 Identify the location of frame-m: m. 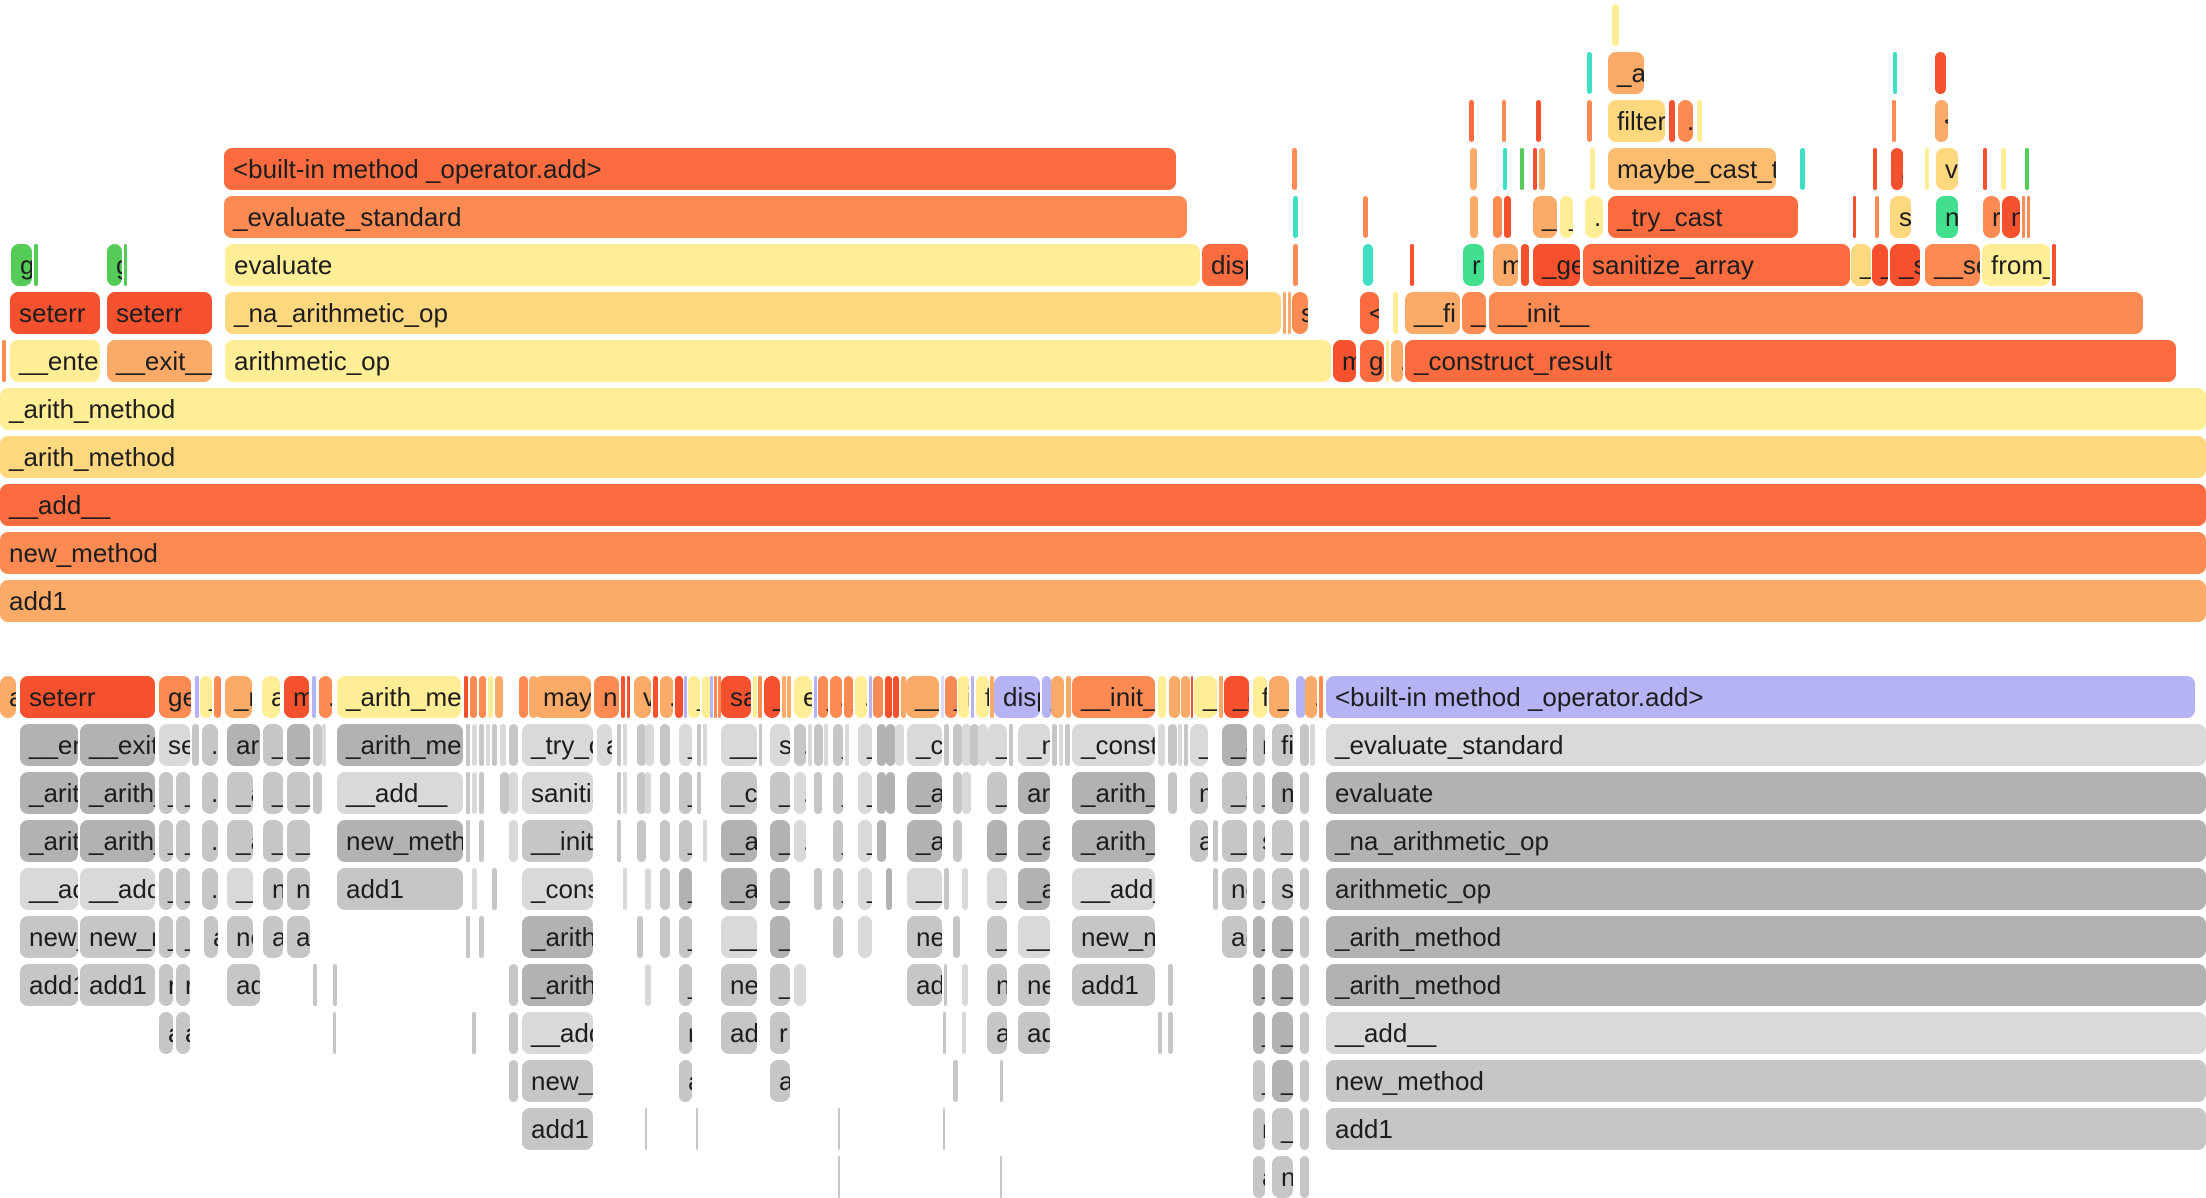
(1344, 361).